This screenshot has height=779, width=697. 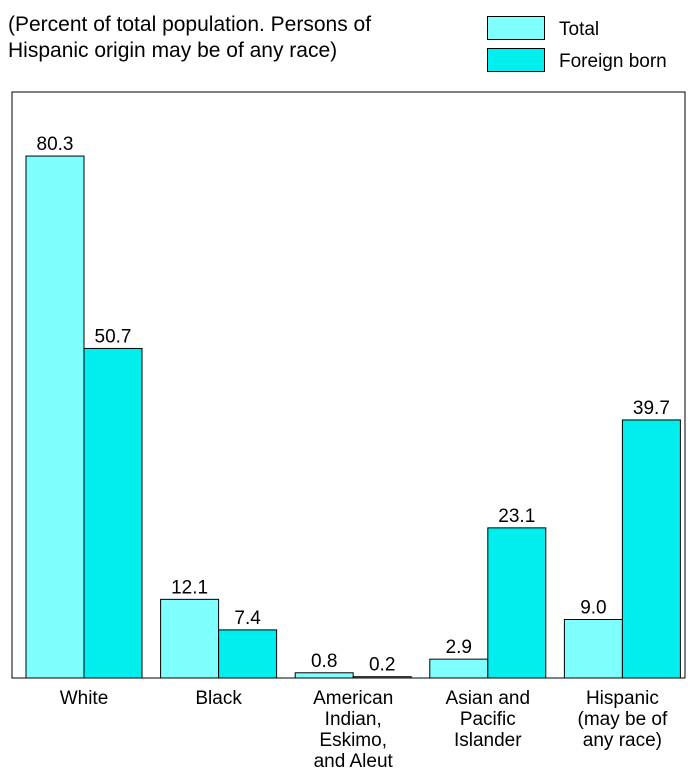 I want to click on category-label-3-1: Pacific, so click(x=488, y=719).